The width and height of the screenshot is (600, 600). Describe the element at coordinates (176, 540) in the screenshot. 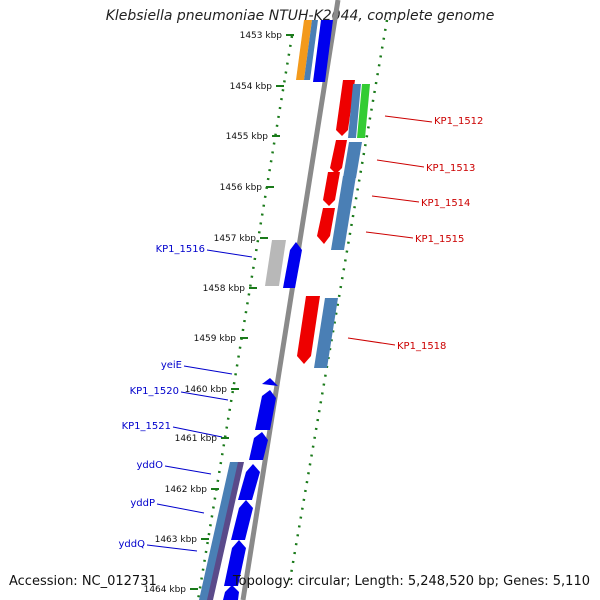

I see `scale-label: 1463 kbp` at that location.